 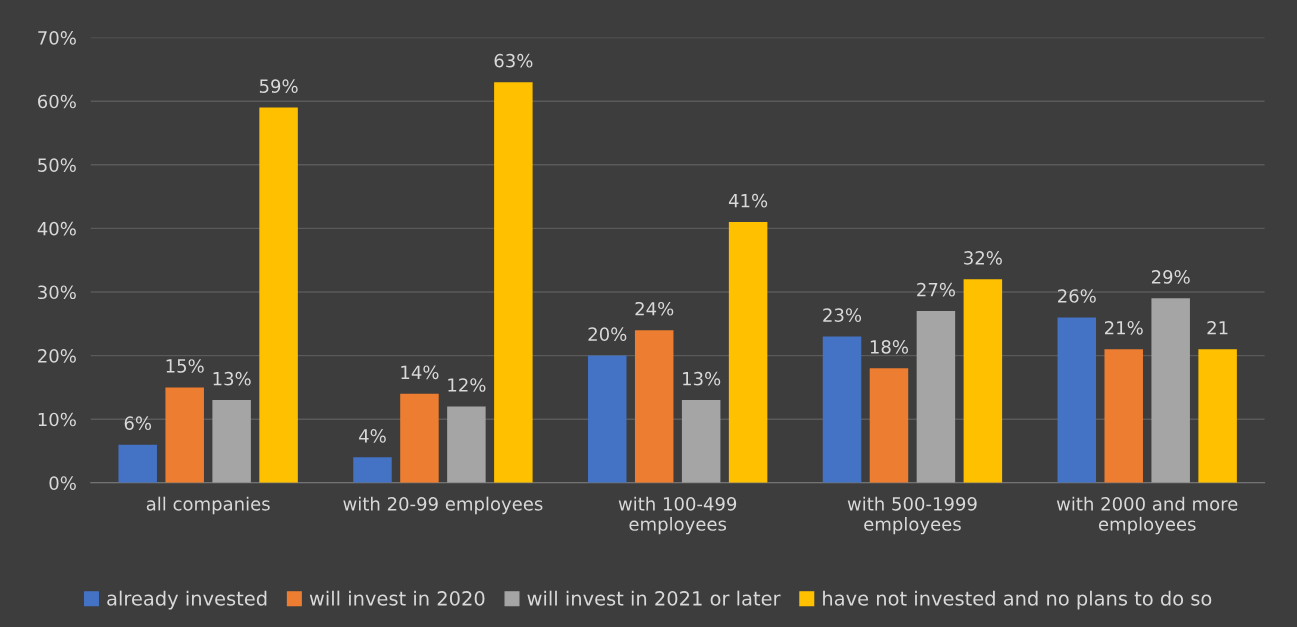 I want to click on data-label: 41%, so click(x=748, y=200).